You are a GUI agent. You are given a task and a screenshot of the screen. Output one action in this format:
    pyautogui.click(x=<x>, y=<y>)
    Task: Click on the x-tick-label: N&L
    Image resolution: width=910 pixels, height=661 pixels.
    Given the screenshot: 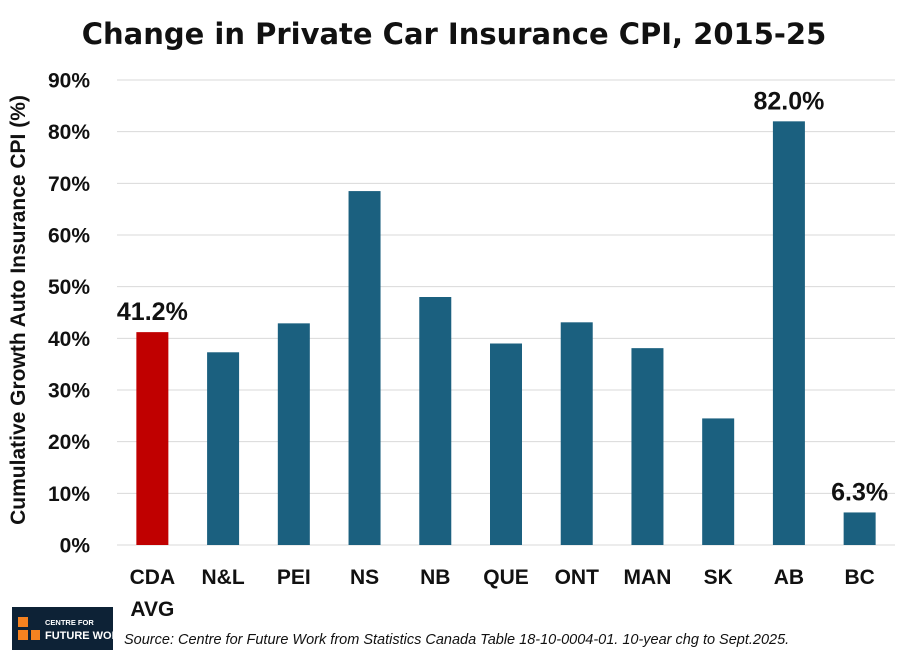 What is the action you would take?
    pyautogui.click(x=223, y=577)
    